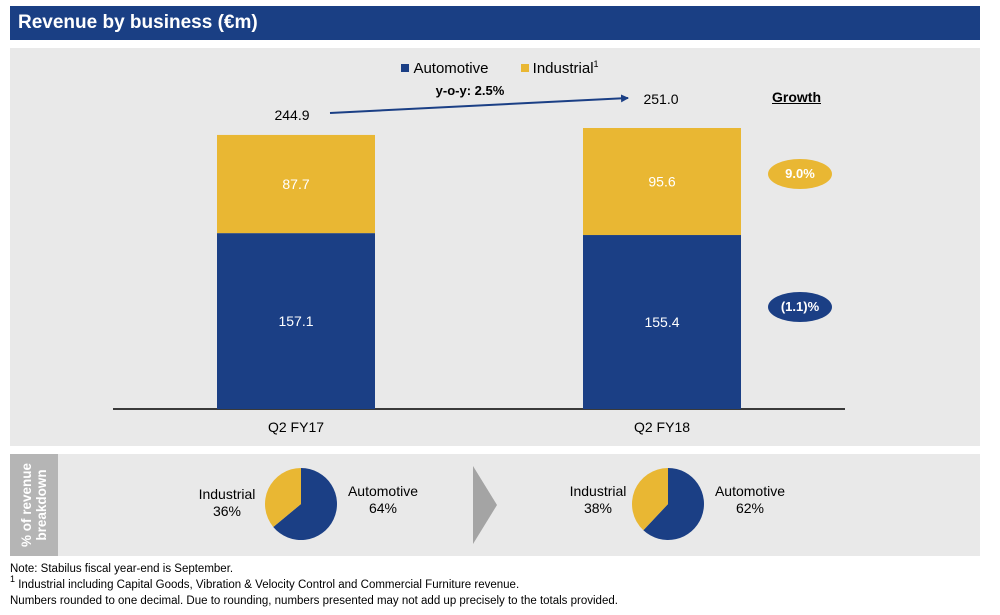  I want to click on pie1-automotive-label: Automotive 64%, so click(383, 500).